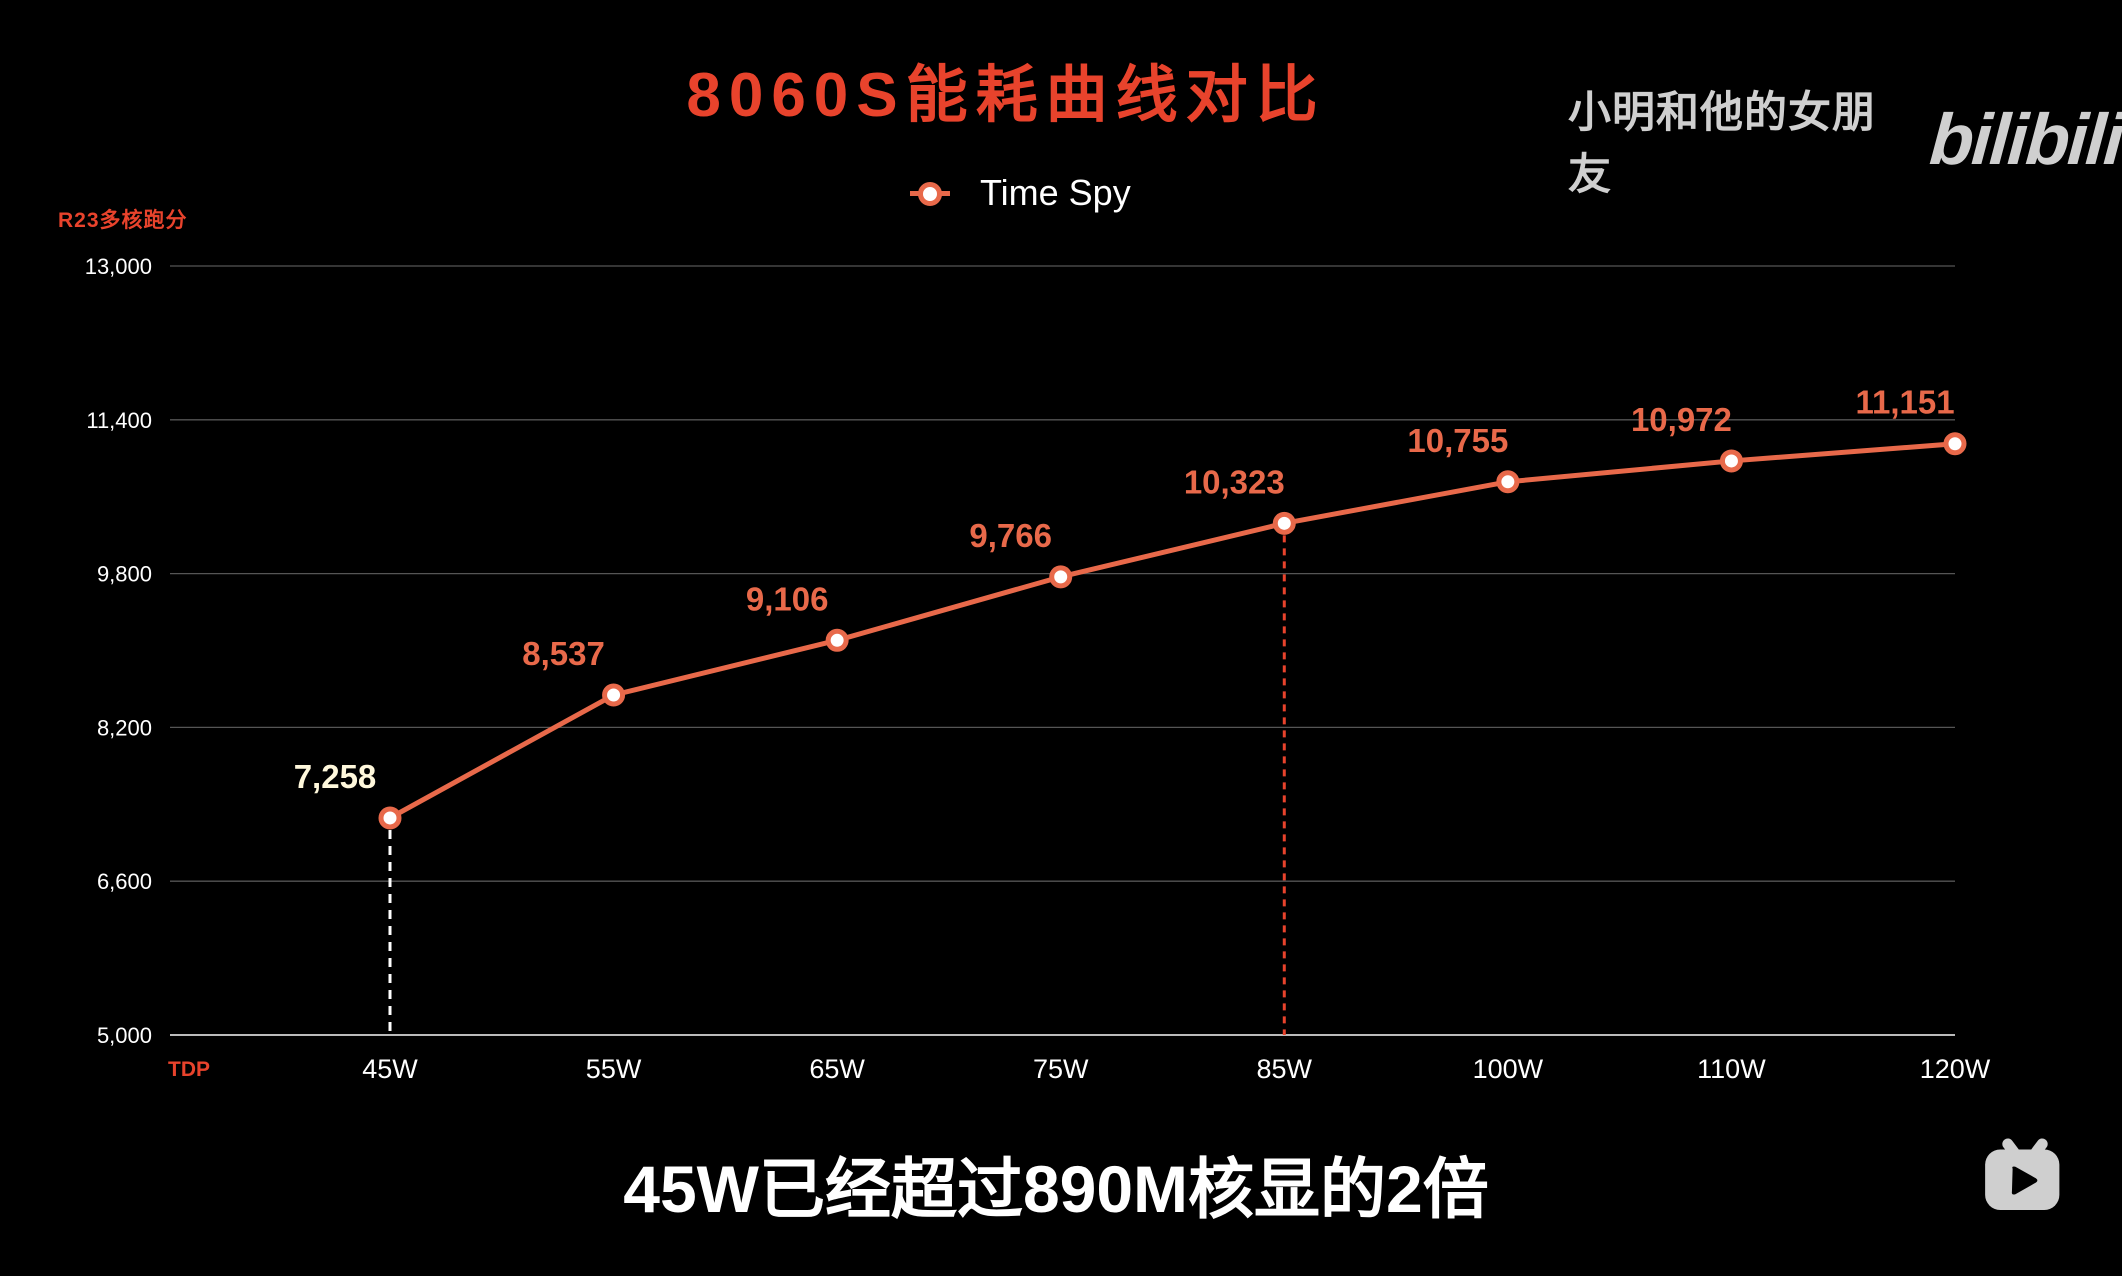 The width and height of the screenshot is (2122, 1276). I want to click on legend: Time Spy, so click(1020, 193).